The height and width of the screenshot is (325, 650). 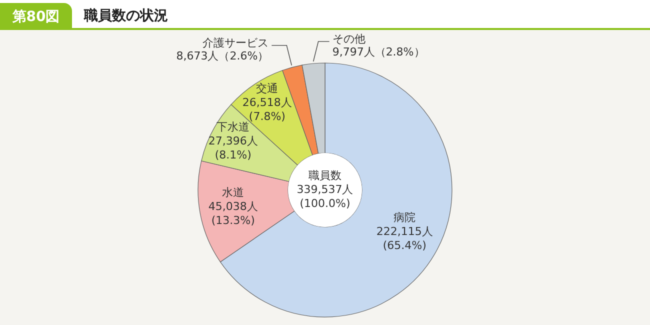 What do you see at coordinates (233, 214) in the screenshot?
I see `data-label: 45,038人 (13.3%)` at bounding box center [233, 214].